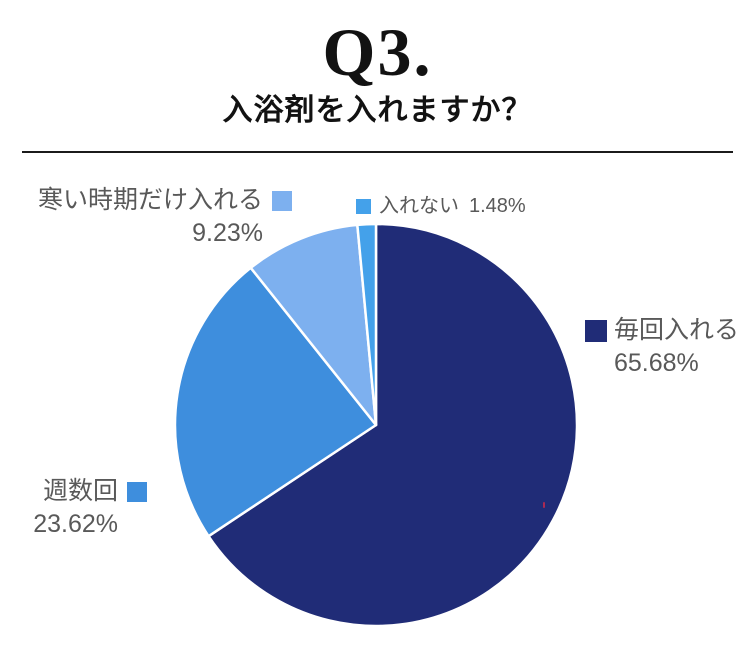 The width and height of the screenshot is (755, 647). Describe the element at coordinates (377, 152) in the screenshot. I see `divider-line` at that location.